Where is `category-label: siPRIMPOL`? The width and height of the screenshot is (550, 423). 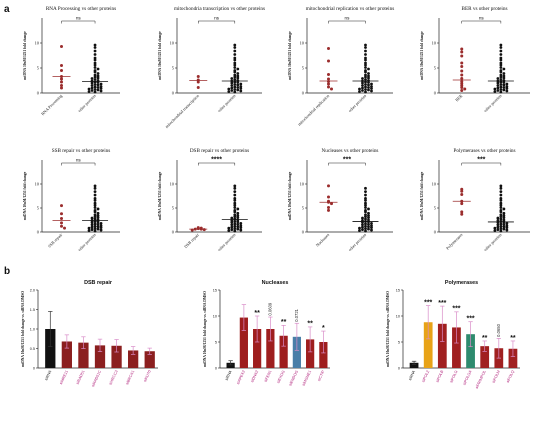
category-label: siPRIMPOL is located at coordinates (481, 380).